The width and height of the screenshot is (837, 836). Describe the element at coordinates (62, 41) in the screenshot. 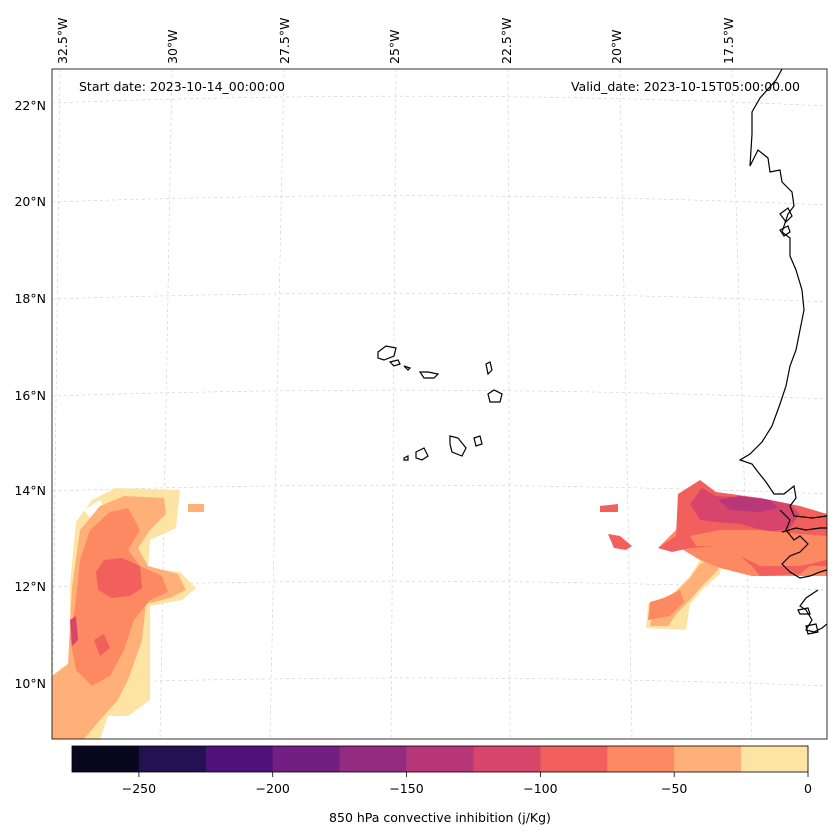

I see `lon-label-32-5w: 32.5°W` at that location.